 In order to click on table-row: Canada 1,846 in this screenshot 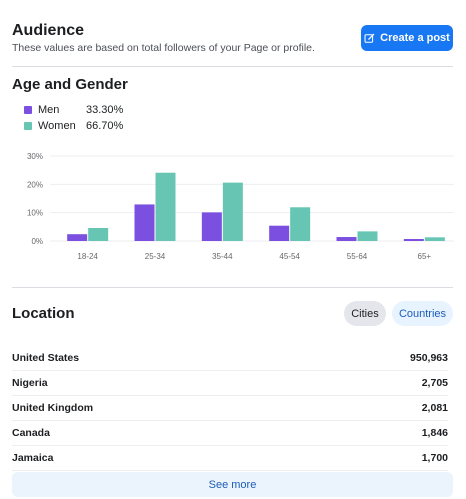, I will do `click(230, 433)`.